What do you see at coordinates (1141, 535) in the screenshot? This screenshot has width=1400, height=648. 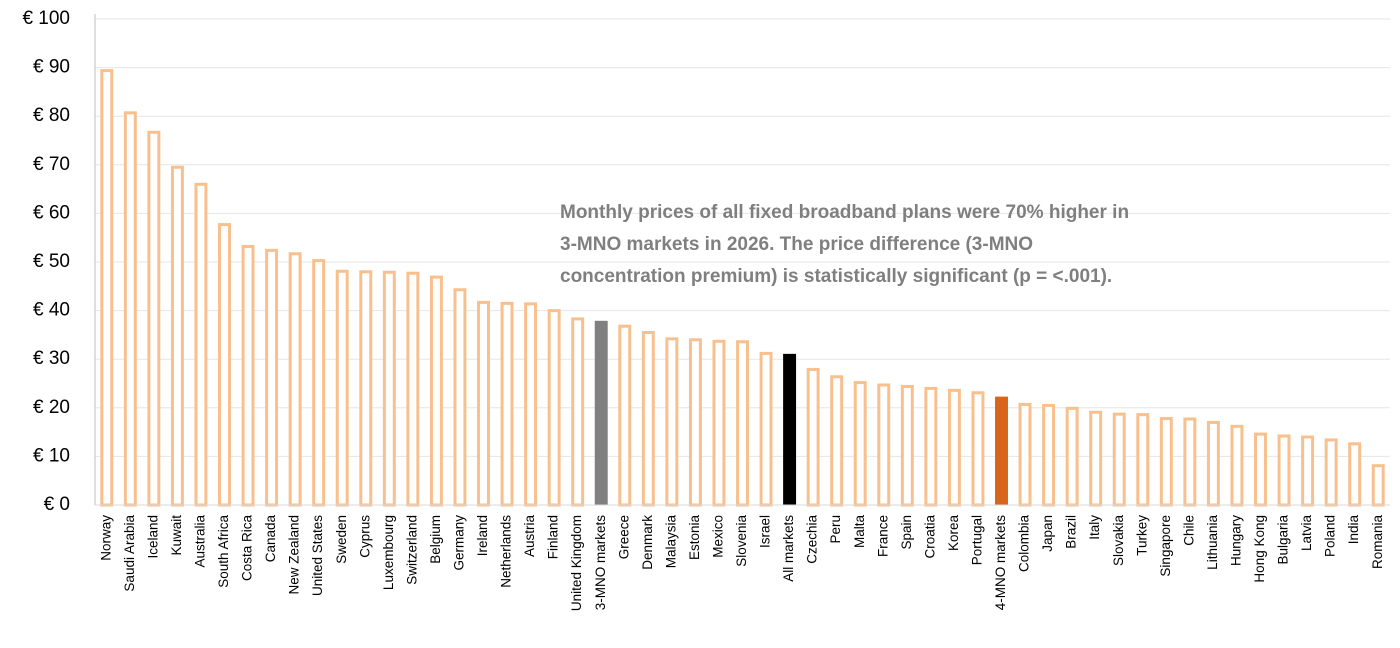 I see `x-tick-label: Turkey` at bounding box center [1141, 535].